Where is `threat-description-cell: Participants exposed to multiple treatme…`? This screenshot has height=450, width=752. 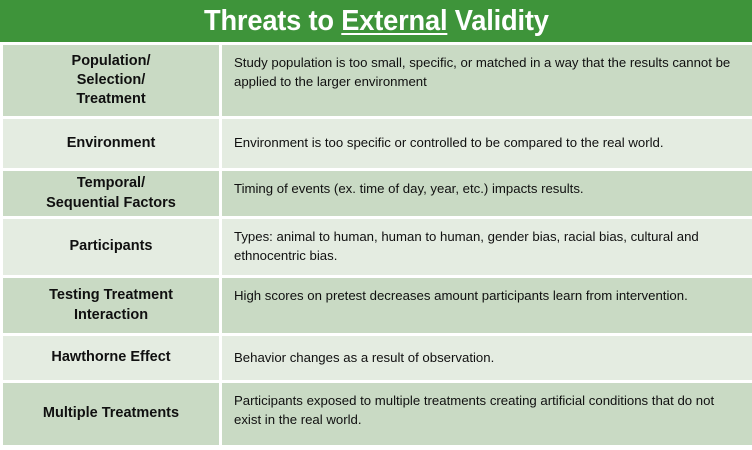
threat-description-cell: Participants exposed to multiple treatme… is located at coordinates (474, 410).